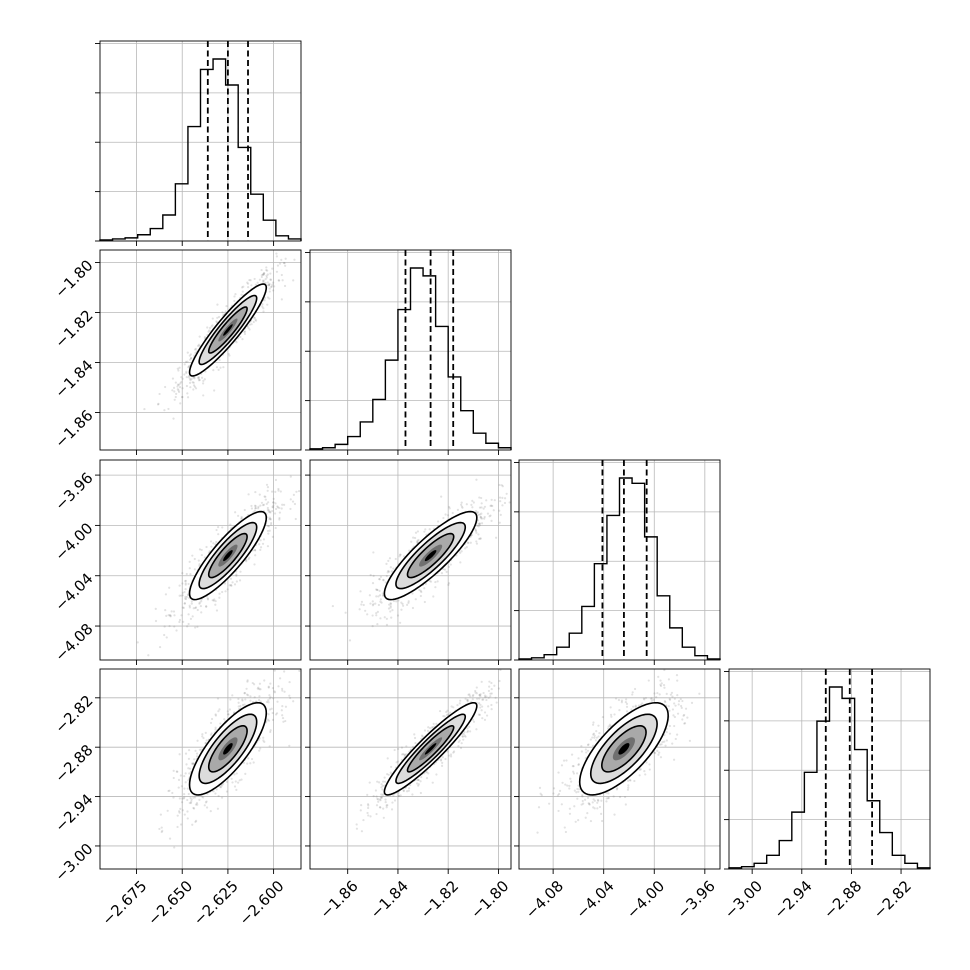 The image size is (970, 970). I want to click on x-tick-label: −2.625, so click(216, 903).